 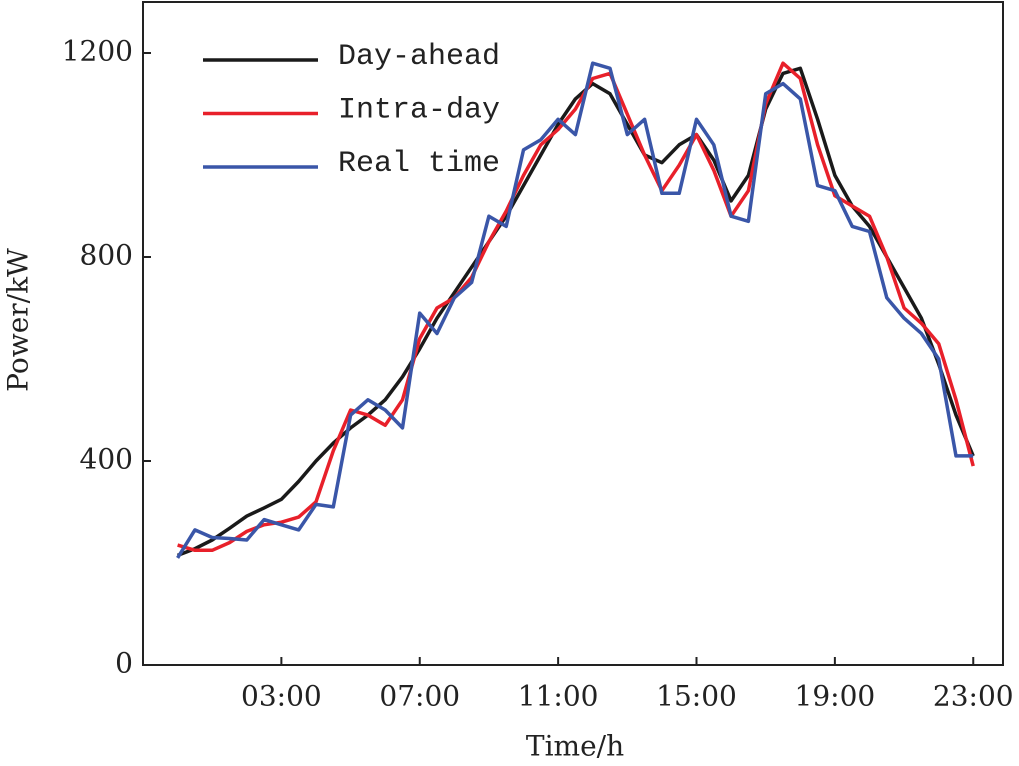 I want to click on x-tick-label: 07:00, so click(x=419, y=696).